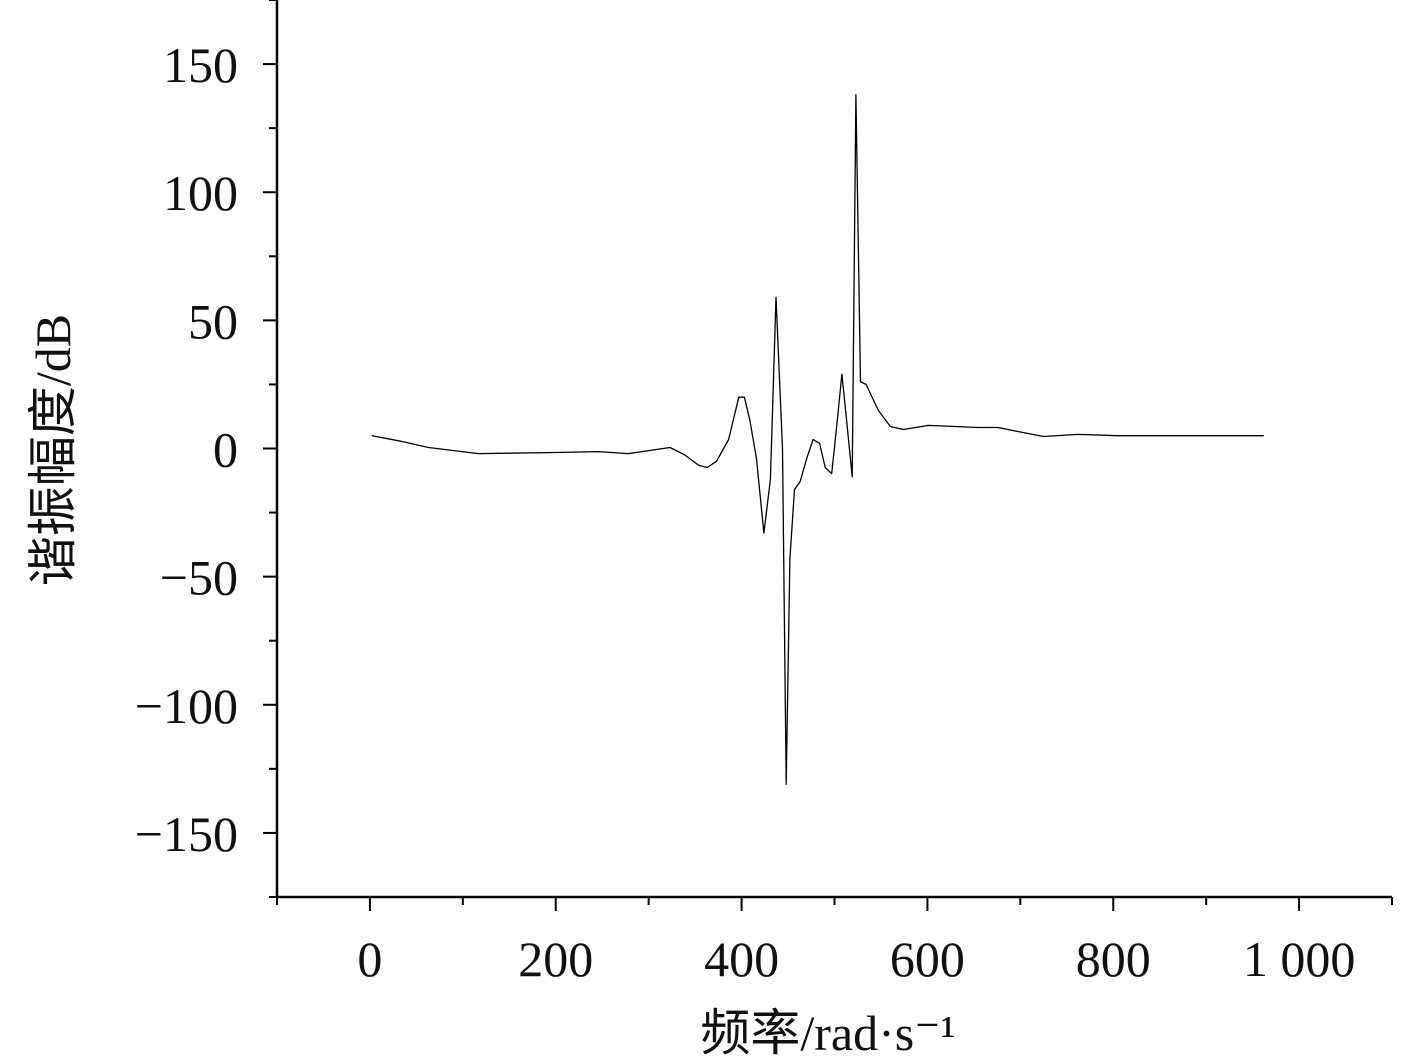 The width and height of the screenshot is (1417, 1058). I want to click on x-tick-label: 0, so click(369, 959).